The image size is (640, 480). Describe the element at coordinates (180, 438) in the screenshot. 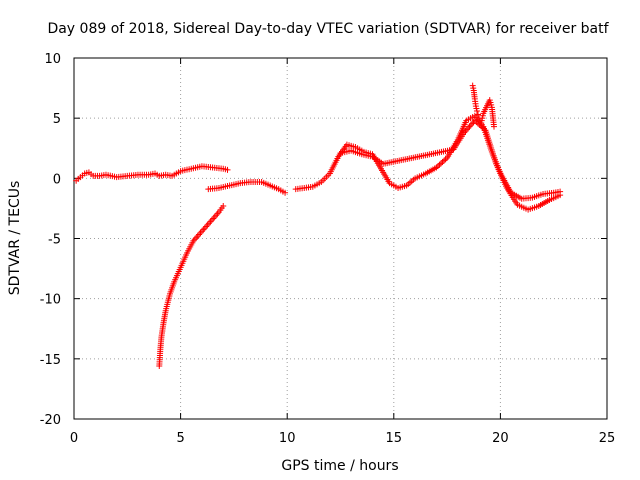

I see `x-tick-label: 5` at that location.